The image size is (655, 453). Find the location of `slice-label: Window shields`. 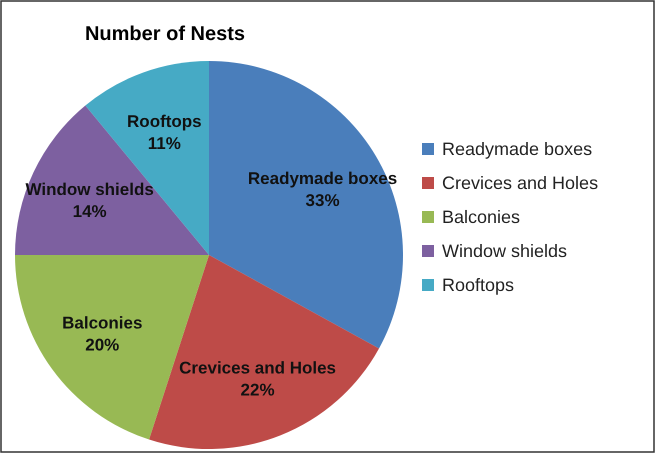

slice-label: Window shields is located at coordinates (89, 189).